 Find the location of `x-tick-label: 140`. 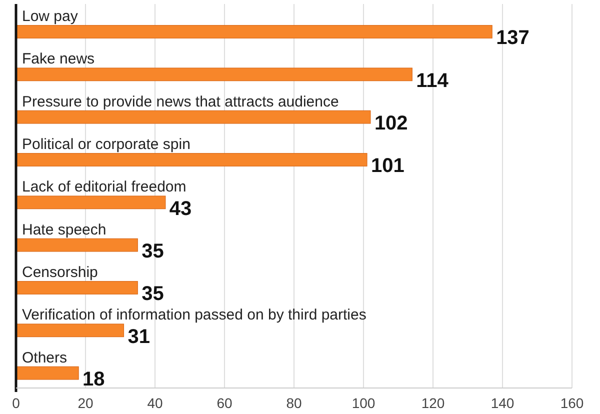

x-tick-label: 140 is located at coordinates (502, 403).